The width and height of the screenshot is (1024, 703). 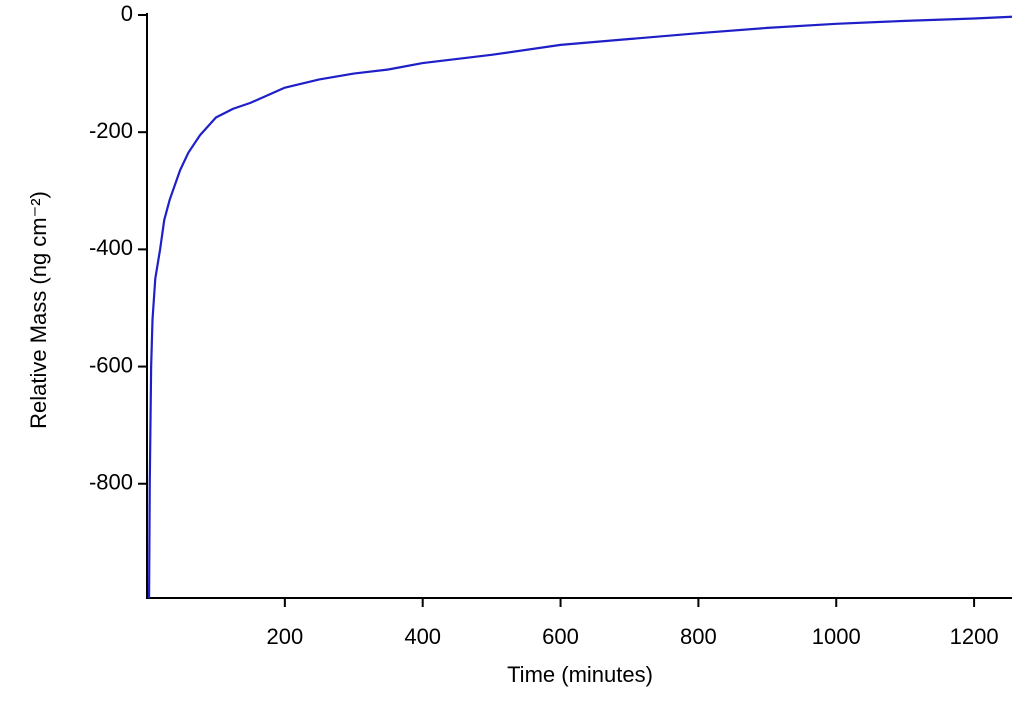 I want to click on x-tick-label: 800, so click(x=698, y=636).